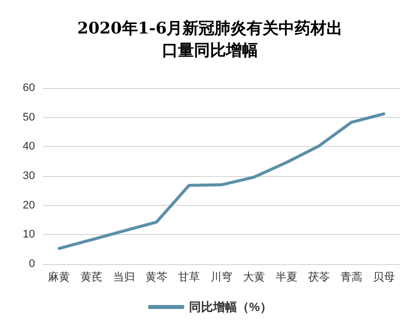  Describe the element at coordinates (31, 264) in the screenshot. I see `y-tick-label: 0` at that location.